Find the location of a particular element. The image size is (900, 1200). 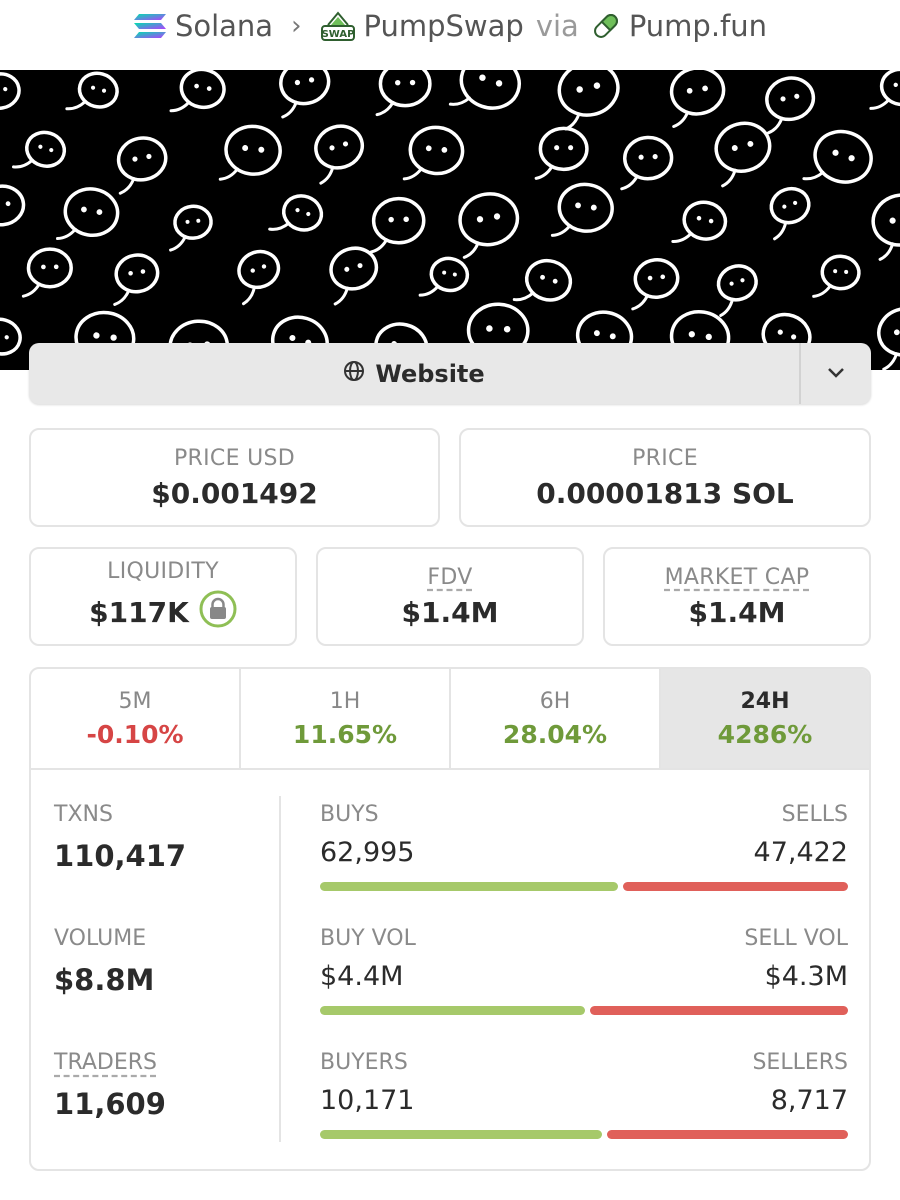

tab-change: 11.65% is located at coordinates (345, 734).